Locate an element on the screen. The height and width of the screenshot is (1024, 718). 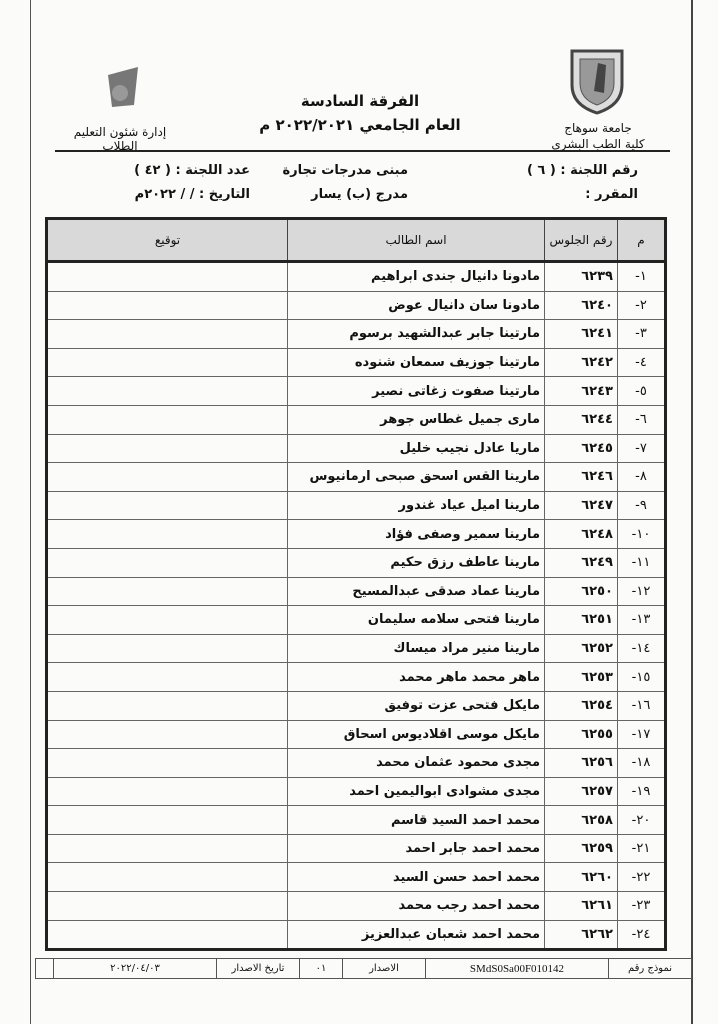
table-row: ٢٤- ٦٢٦٢ محمد احمد شعبان عبدالعزيز is located at coordinates (356, 935).